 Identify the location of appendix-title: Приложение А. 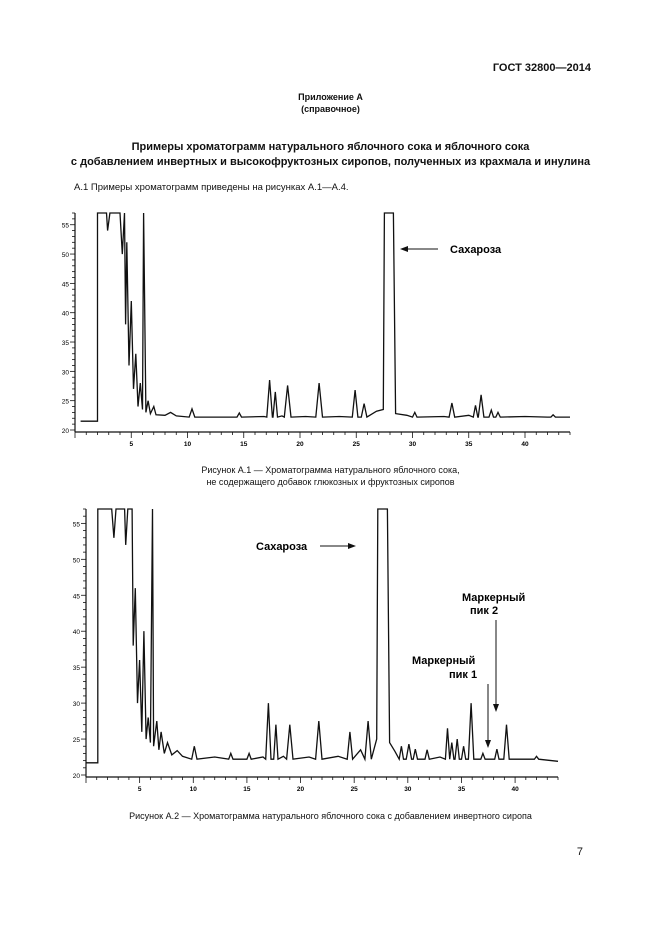
(330, 97).